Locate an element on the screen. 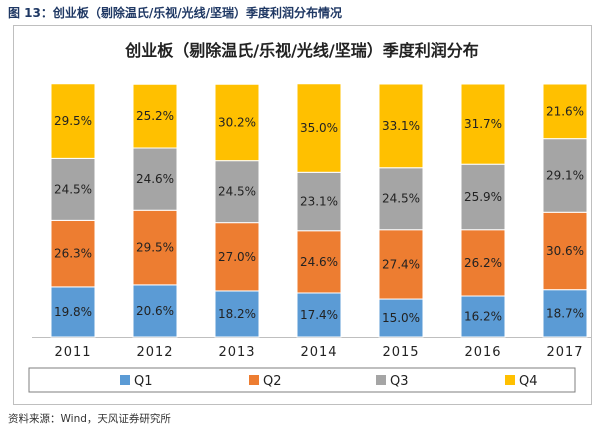 The height and width of the screenshot is (431, 600). bar-segment-q2-2016 is located at coordinates (483, 263).